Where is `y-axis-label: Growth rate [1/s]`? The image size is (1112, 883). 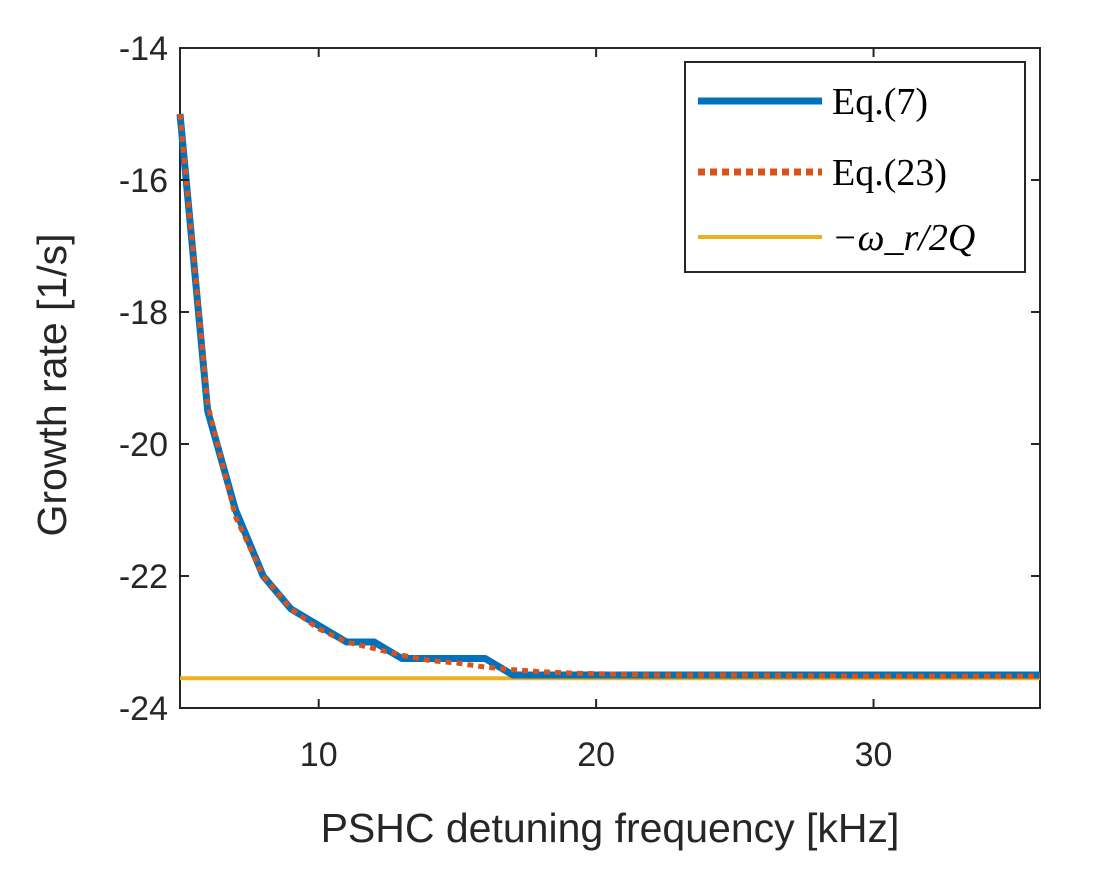
y-axis-label: Growth rate [1/s] is located at coordinates (52, 384).